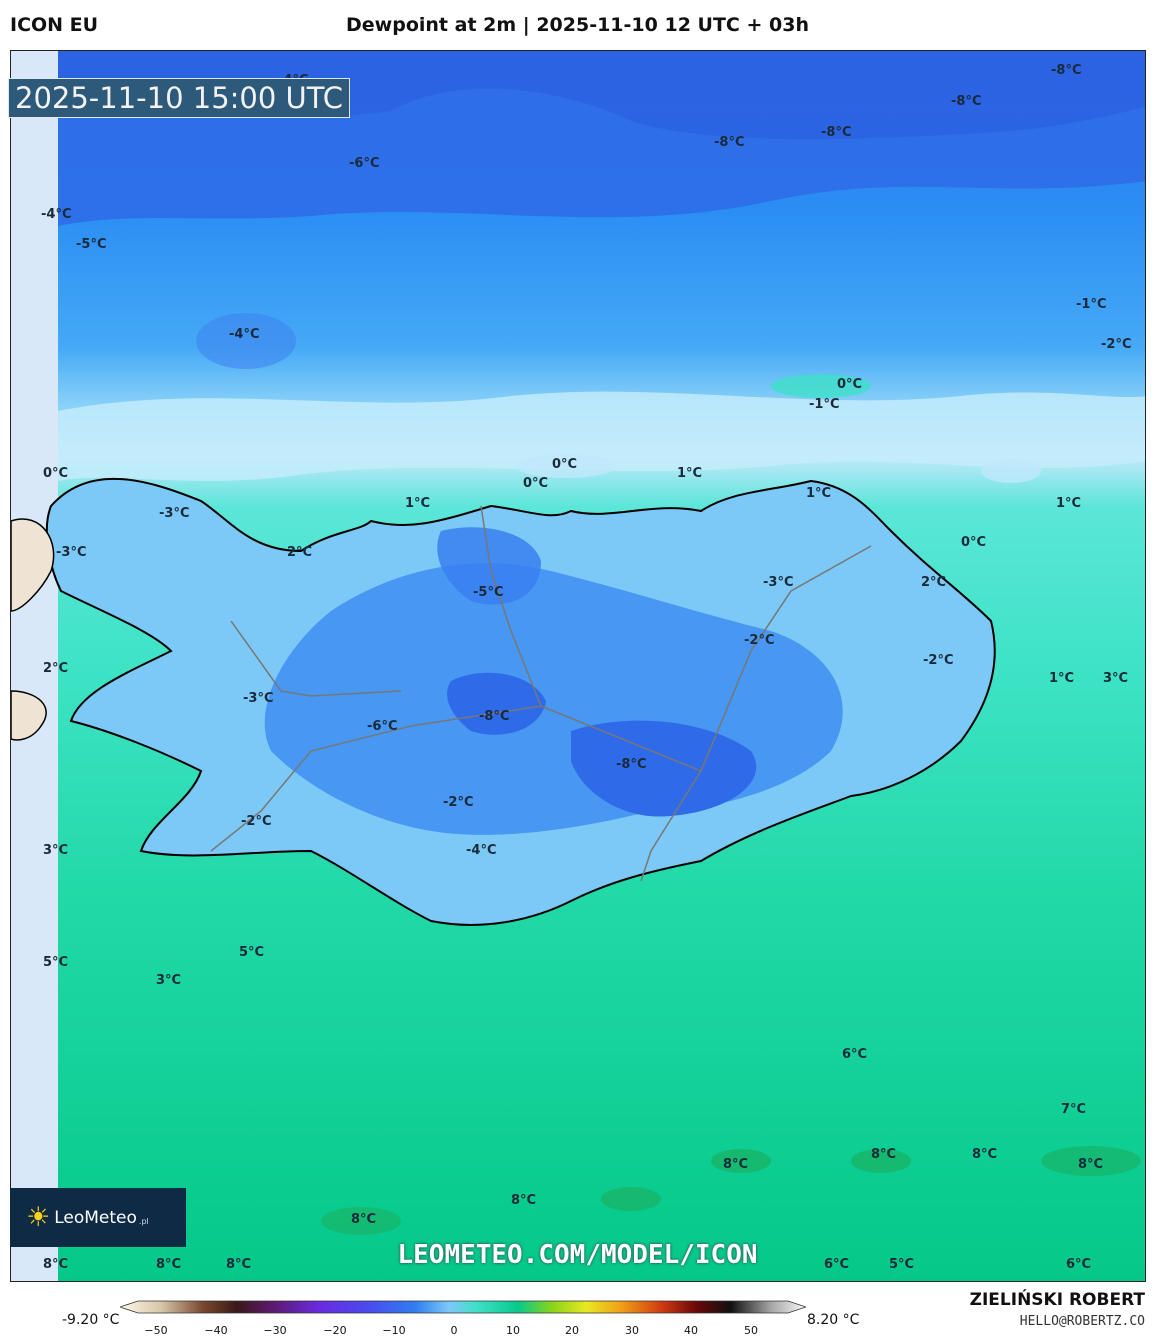  Describe the element at coordinates (179, 98) in the screenshot. I see `timestamp-badge: 2025-11-10 15:00 UTC` at that location.